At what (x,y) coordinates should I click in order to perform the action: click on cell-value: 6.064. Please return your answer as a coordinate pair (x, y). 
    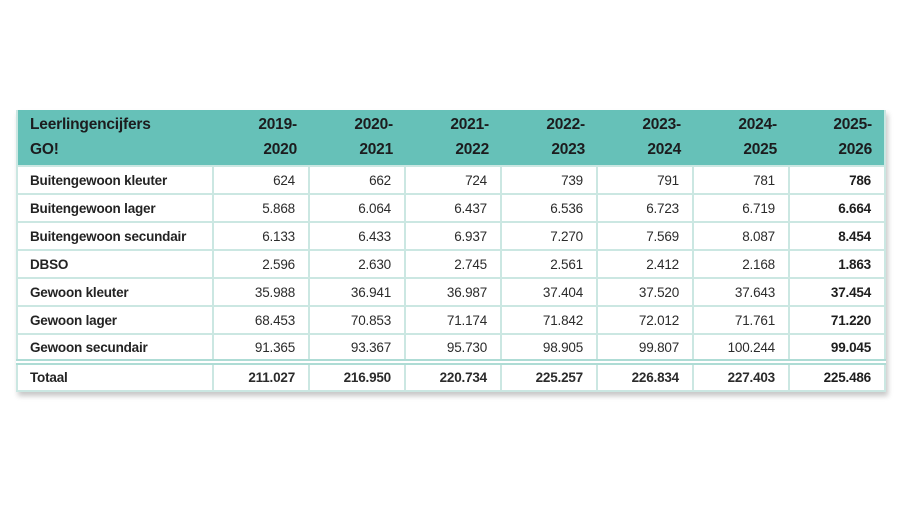
    Looking at the image, I should click on (356, 207).